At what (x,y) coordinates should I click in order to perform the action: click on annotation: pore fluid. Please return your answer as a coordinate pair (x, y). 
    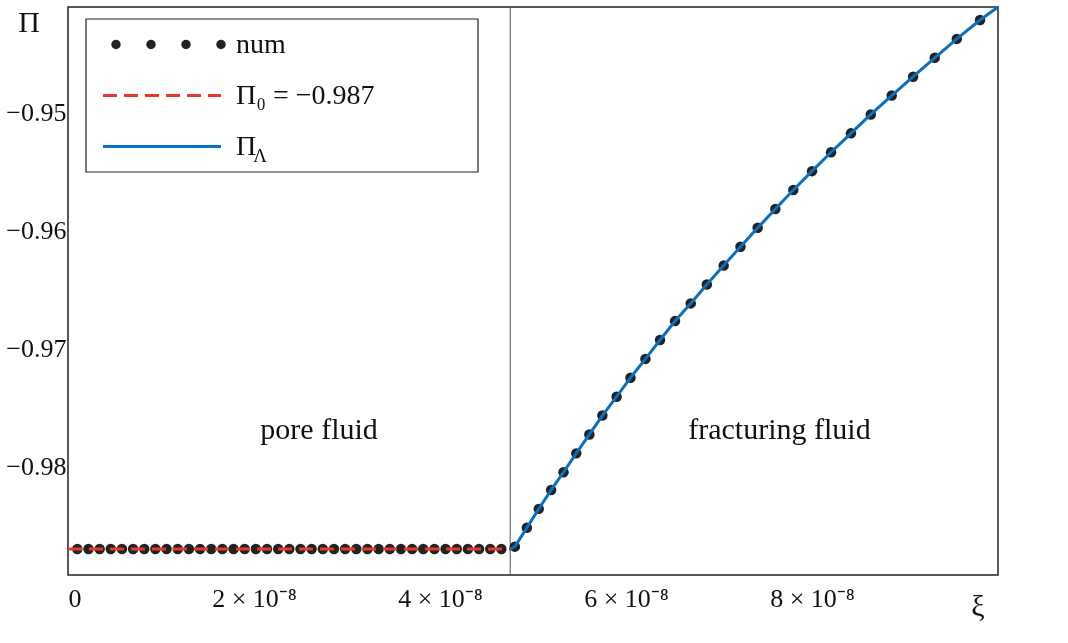
    Looking at the image, I should click on (319, 429).